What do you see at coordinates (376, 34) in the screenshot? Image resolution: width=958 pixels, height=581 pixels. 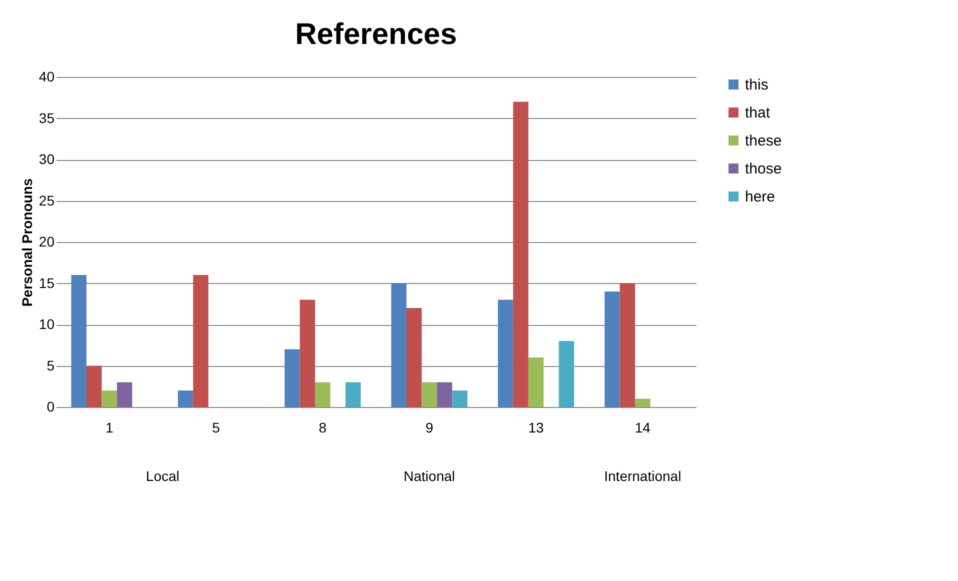 I see `chart-title: References` at bounding box center [376, 34].